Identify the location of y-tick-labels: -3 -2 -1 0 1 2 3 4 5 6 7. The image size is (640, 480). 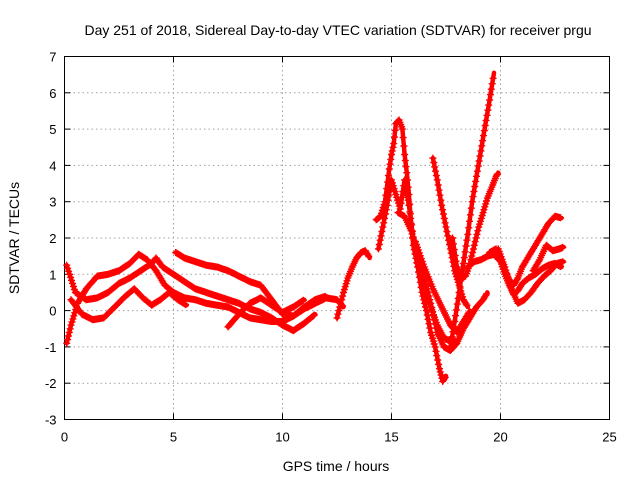
(51, 239).